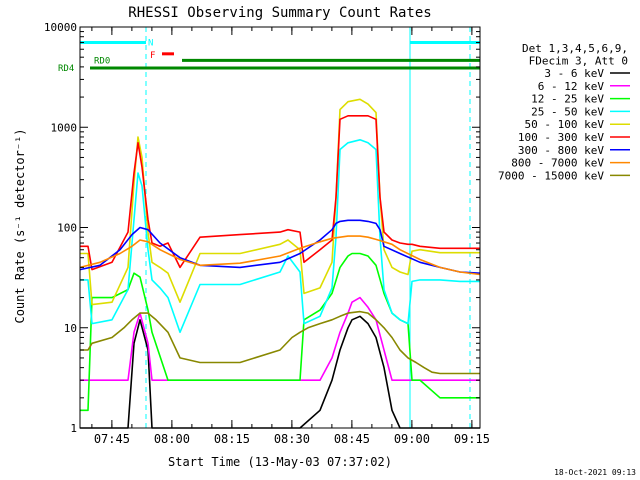  Describe the element at coordinates (578, 61) in the screenshot. I see `legend-header-line: FDecim 3, Att 0` at that location.